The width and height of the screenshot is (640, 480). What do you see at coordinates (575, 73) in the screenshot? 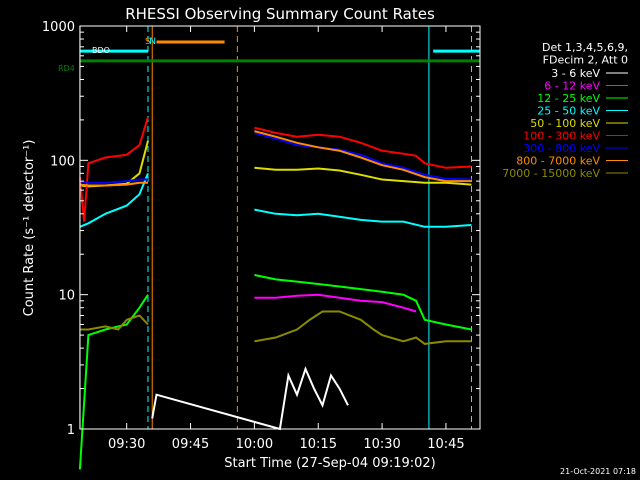
I see `legend-entry-0: 3 - 6 keV` at bounding box center [575, 73].